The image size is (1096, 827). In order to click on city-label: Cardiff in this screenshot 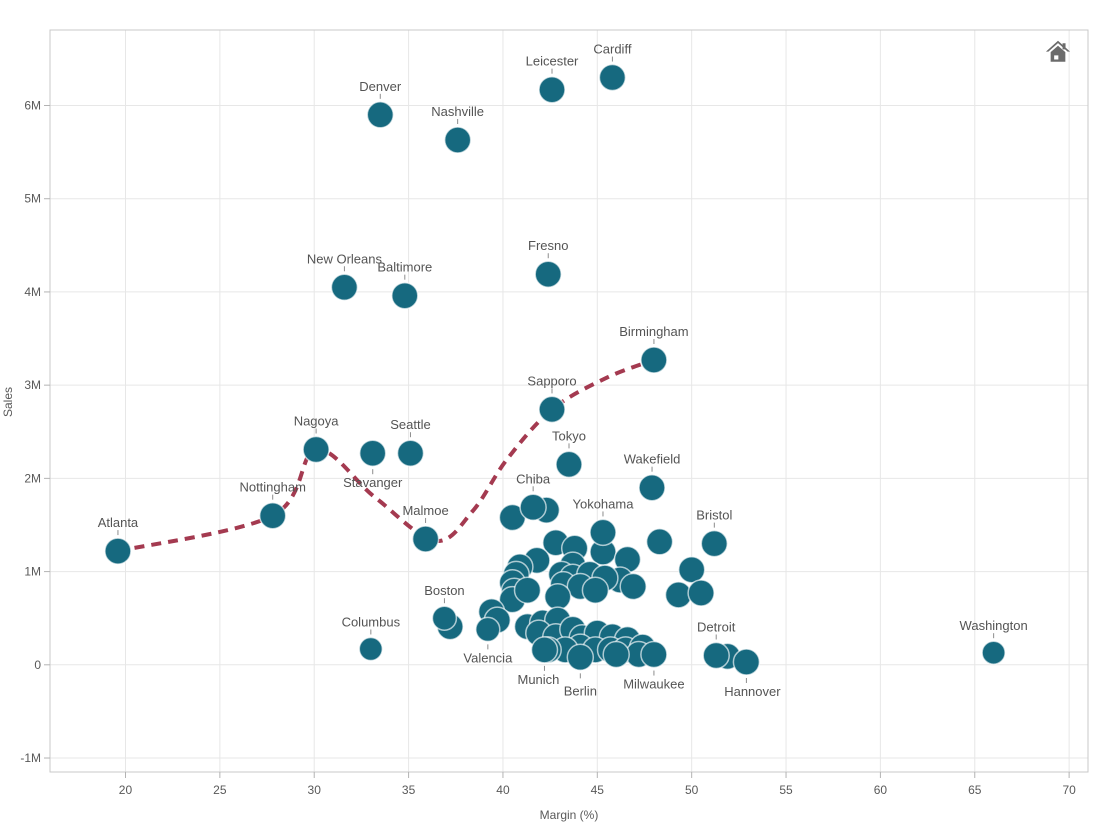, I will do `click(612, 49)`.